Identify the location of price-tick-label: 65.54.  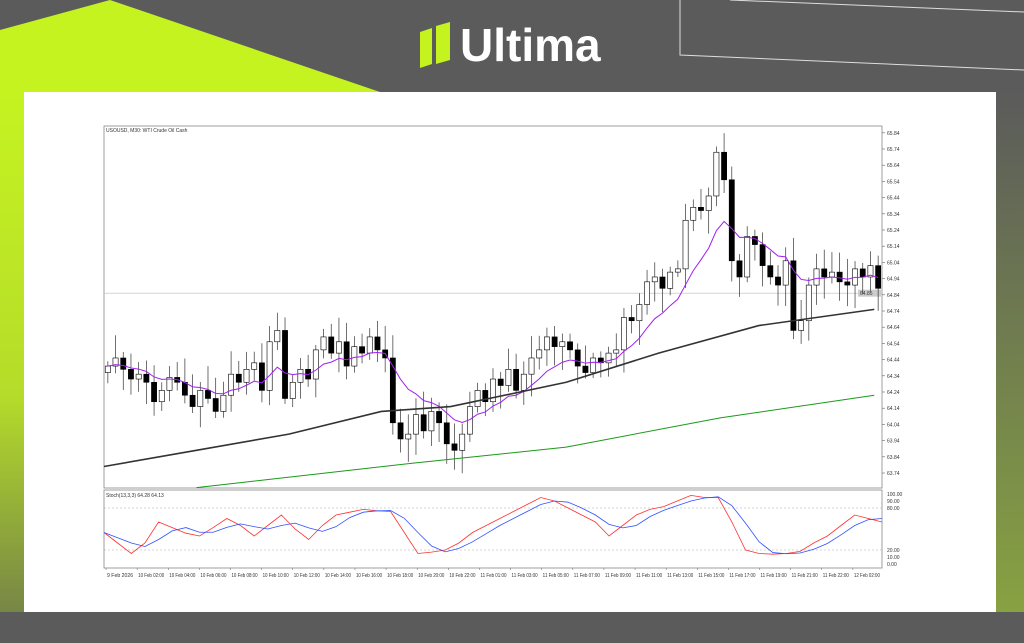
(893, 182).